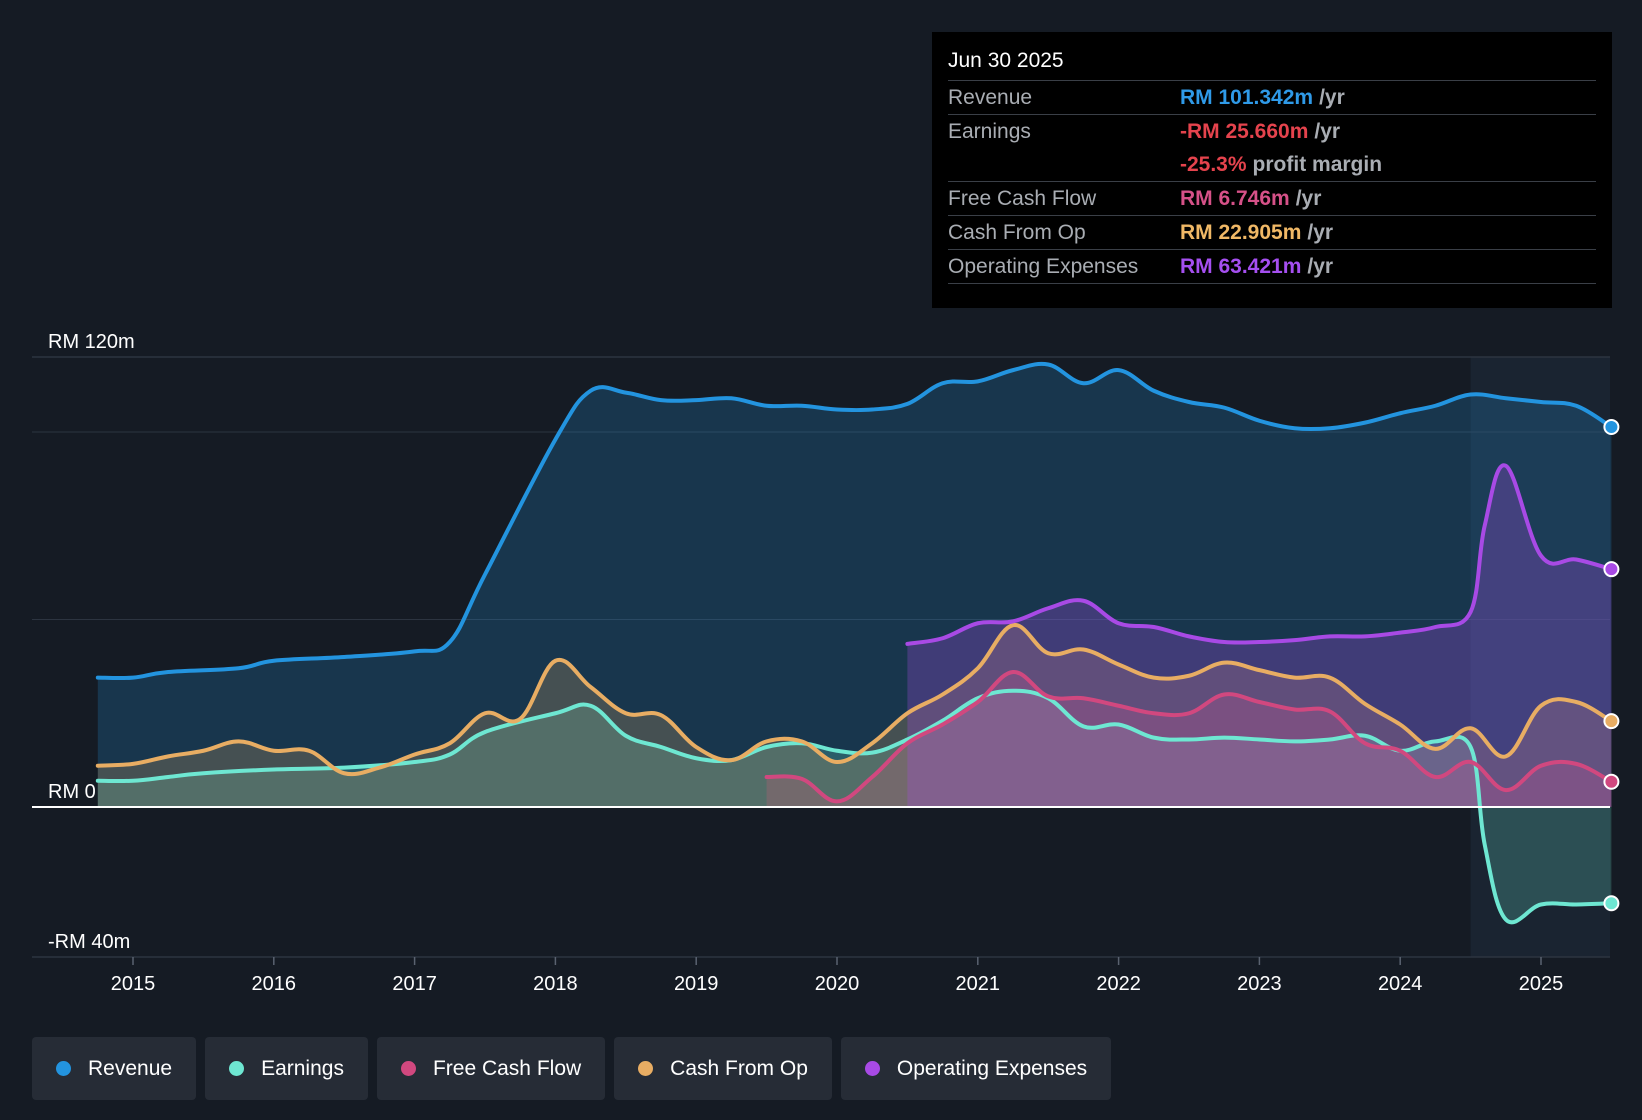 The image size is (1642, 1120). I want to click on y-tick-label: RM 0, so click(72, 792).